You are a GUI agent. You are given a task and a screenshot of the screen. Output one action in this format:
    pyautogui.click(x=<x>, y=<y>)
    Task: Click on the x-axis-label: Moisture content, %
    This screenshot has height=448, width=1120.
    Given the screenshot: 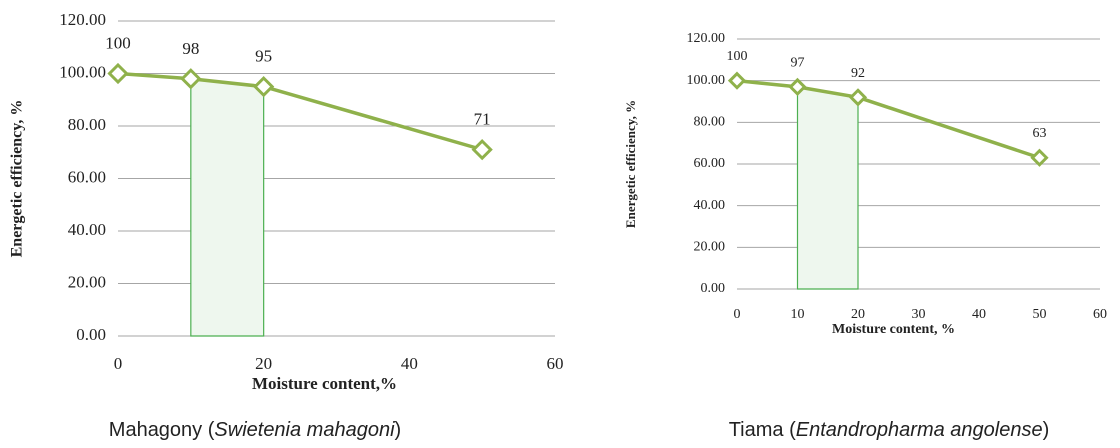 What is the action you would take?
    pyautogui.click(x=893, y=329)
    